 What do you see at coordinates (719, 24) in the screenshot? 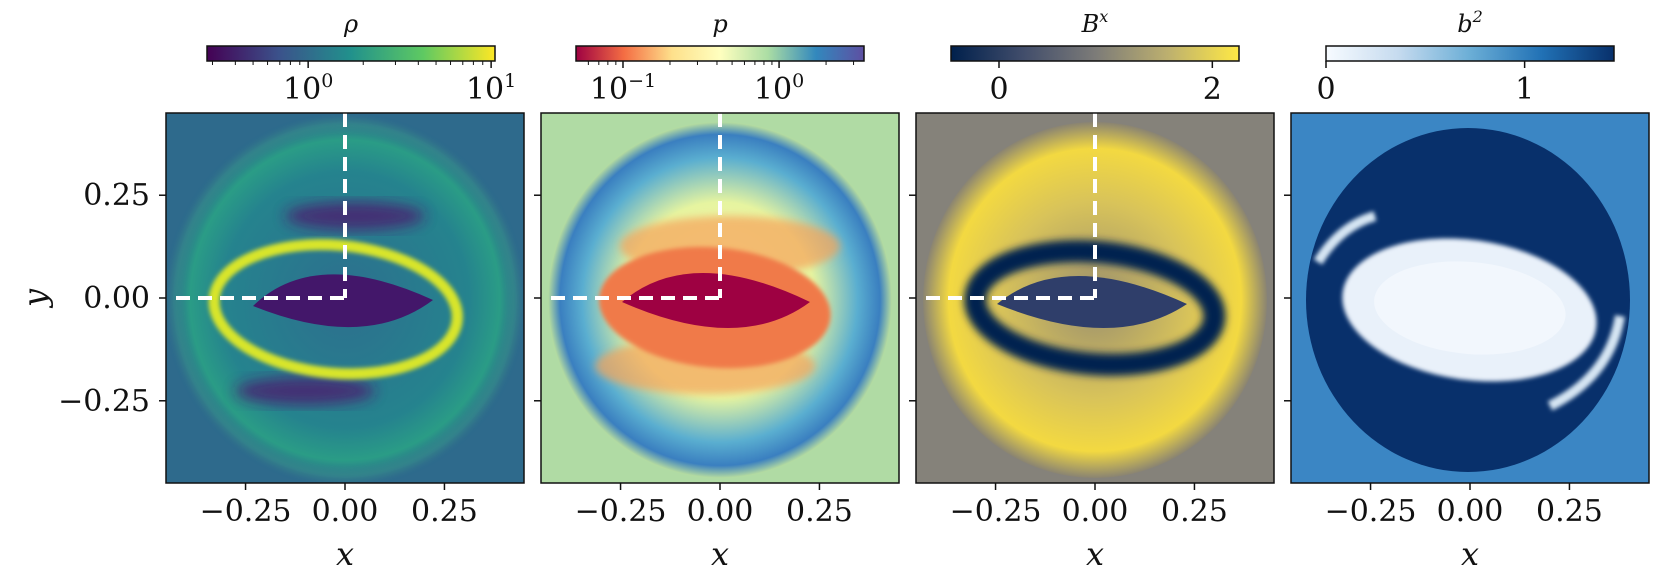
I see `colorbar-label: p` at bounding box center [719, 24].